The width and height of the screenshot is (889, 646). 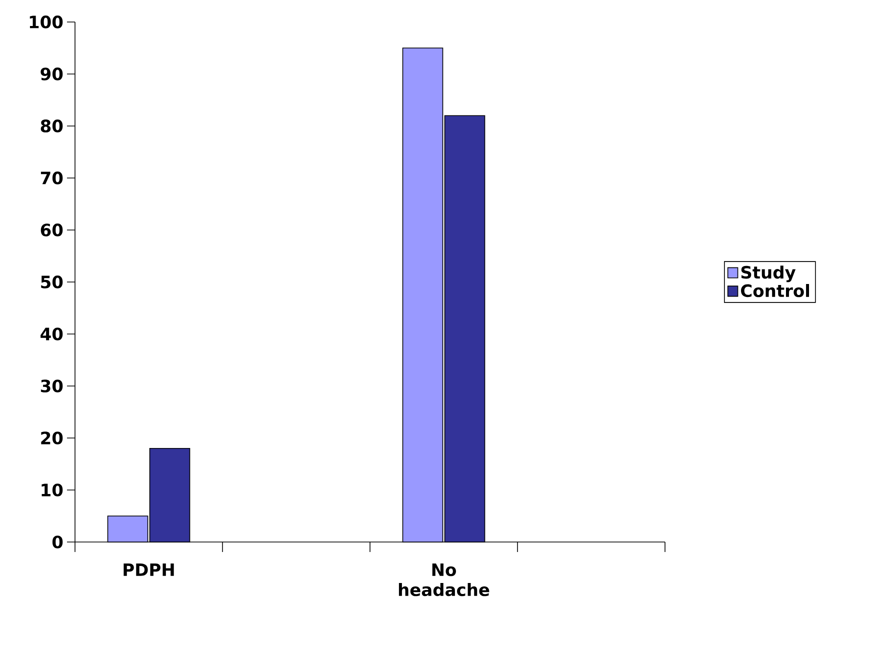 I want to click on y-tick-label: 100, so click(x=46, y=22).